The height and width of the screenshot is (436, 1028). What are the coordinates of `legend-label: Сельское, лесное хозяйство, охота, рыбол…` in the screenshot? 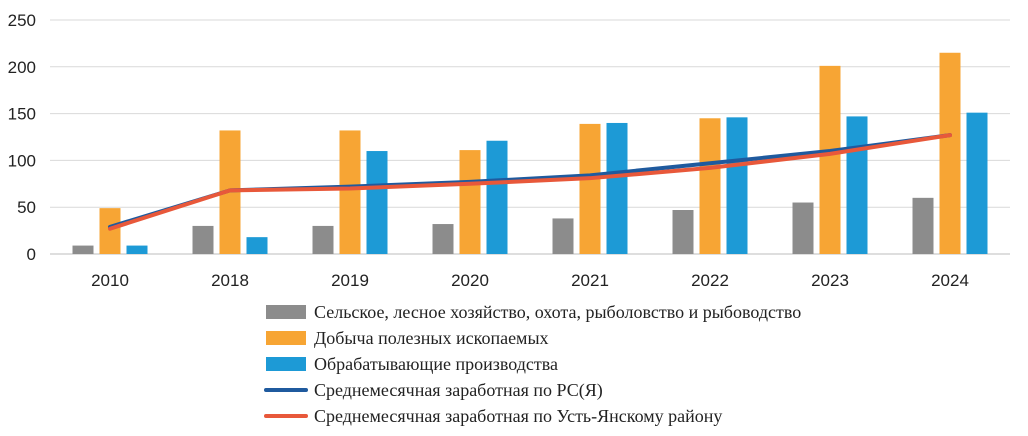 It's located at (557, 312).